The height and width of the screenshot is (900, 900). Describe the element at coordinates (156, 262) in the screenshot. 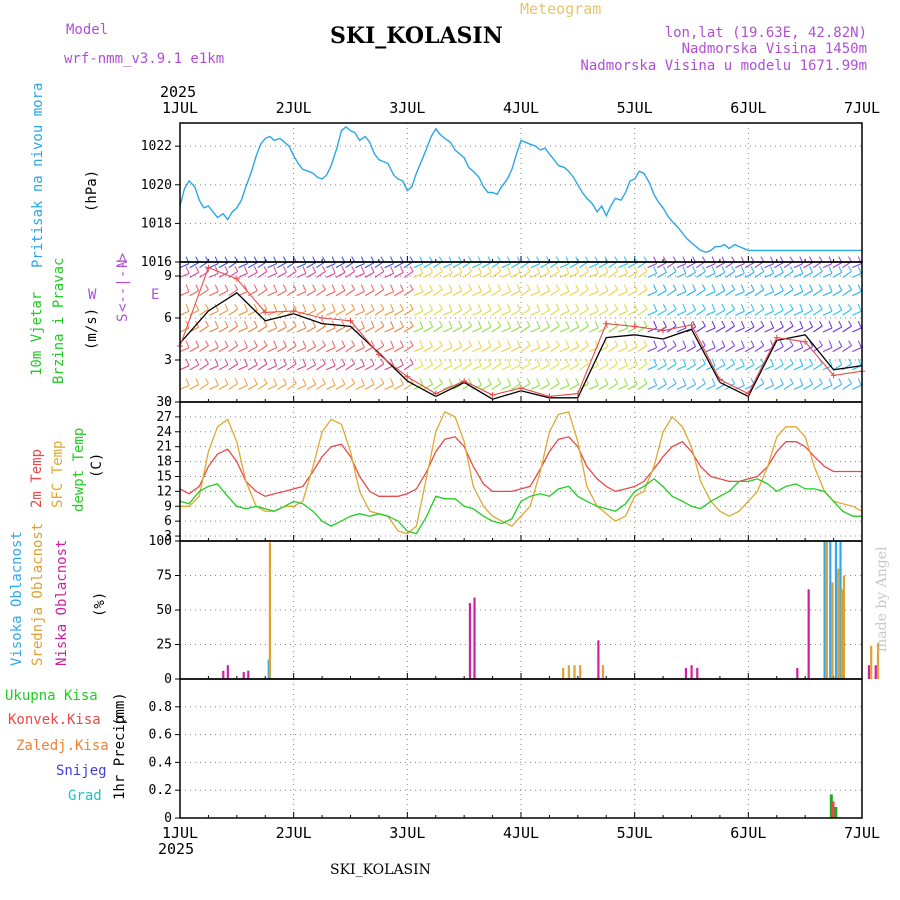

I see `pressure-ytick-label: 1016` at that location.